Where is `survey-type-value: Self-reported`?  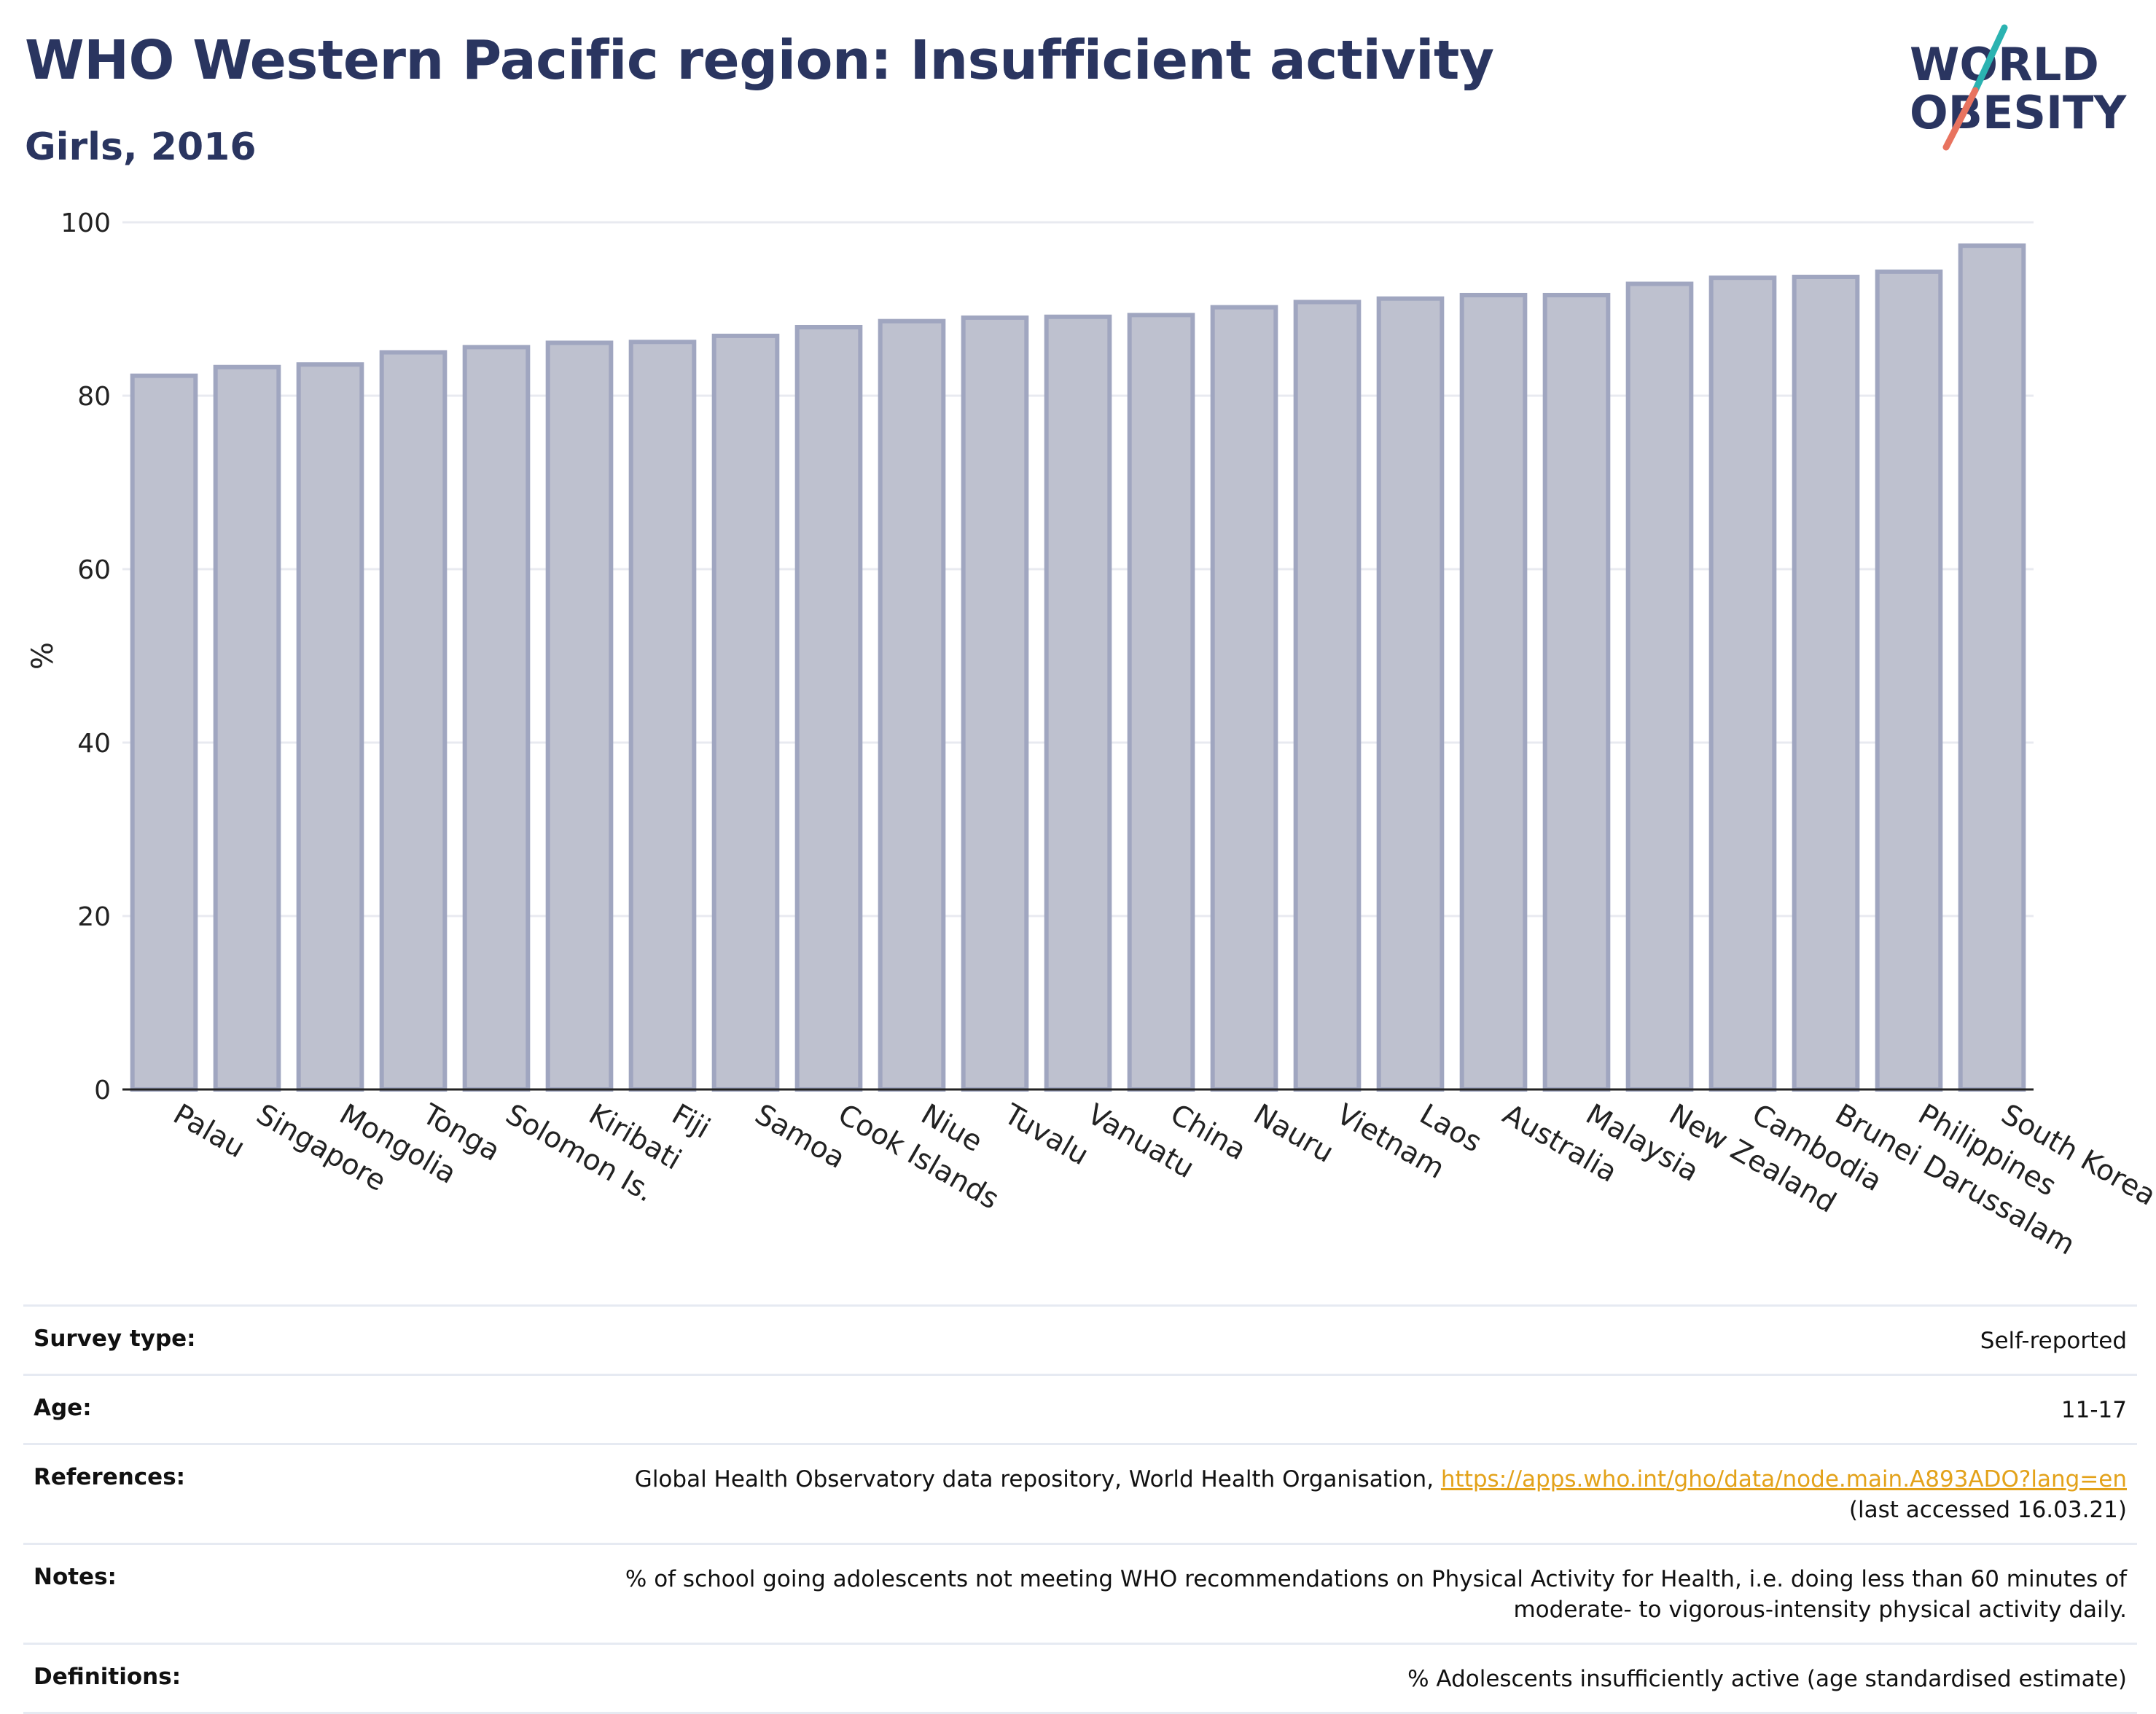 survey-type-value: Self-reported is located at coordinates (2054, 1341).